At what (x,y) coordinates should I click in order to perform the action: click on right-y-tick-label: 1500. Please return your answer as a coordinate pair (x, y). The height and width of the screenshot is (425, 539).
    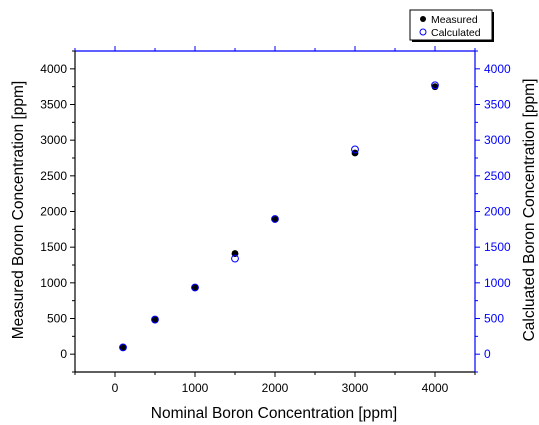
    Looking at the image, I should click on (497, 247).